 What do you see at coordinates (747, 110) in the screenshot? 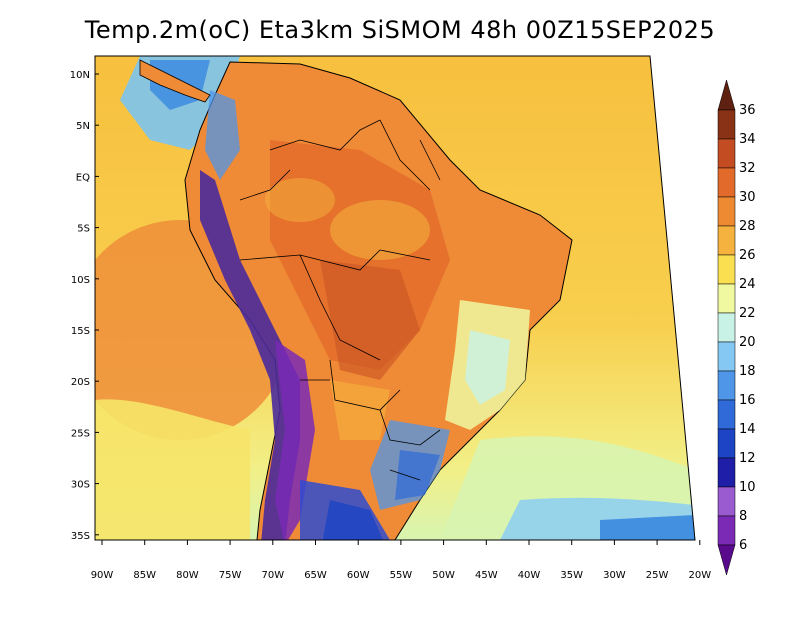
I see `colorbar-label: 36` at bounding box center [747, 110].